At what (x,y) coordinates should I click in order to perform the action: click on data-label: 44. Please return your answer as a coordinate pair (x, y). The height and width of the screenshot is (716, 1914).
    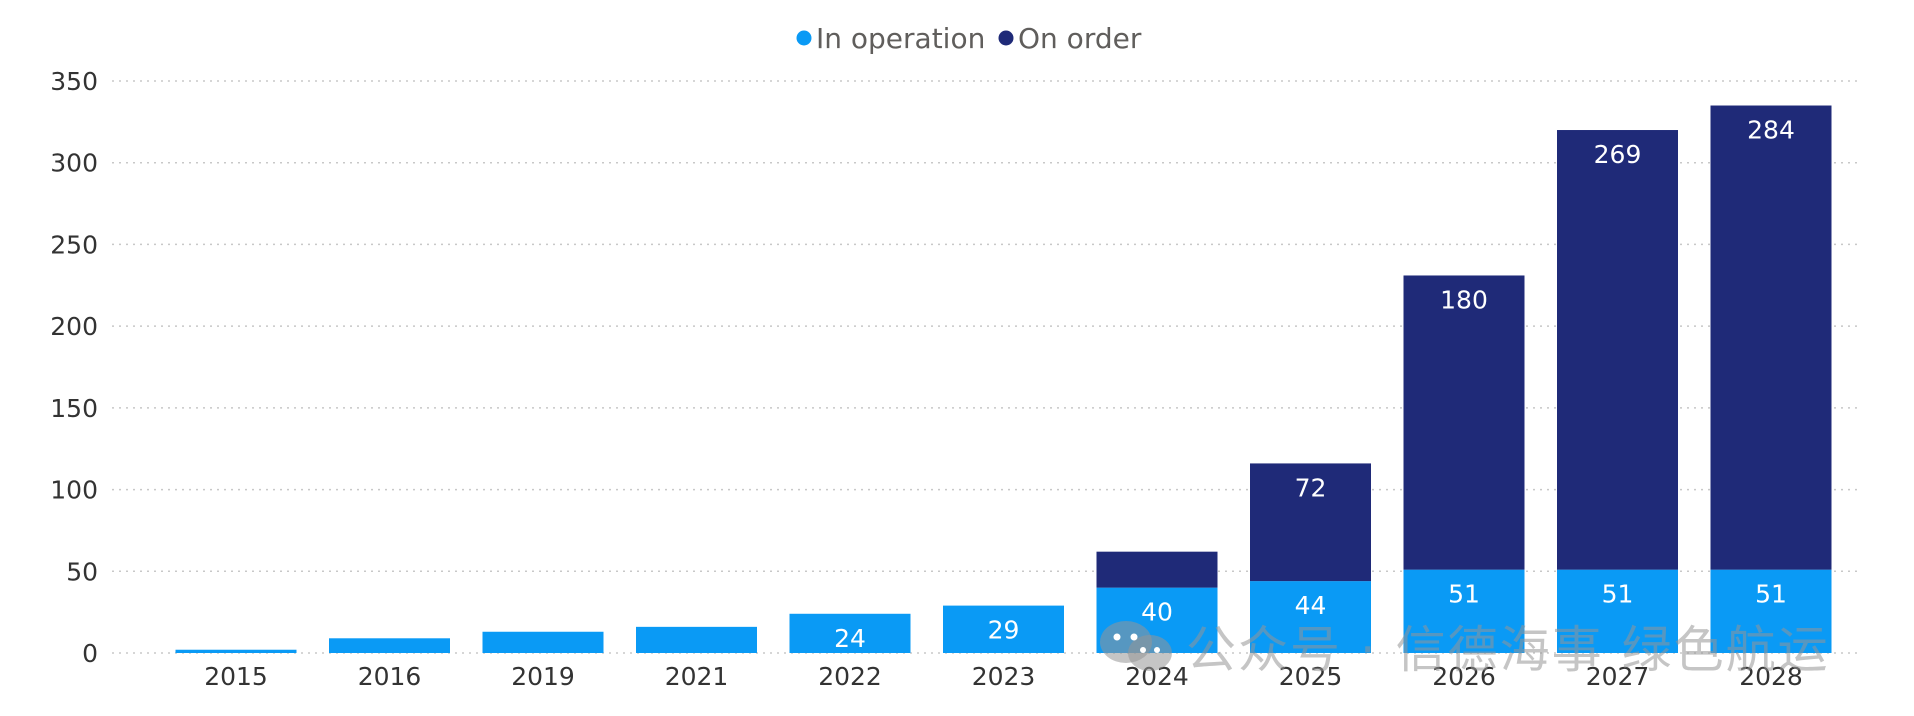
    Looking at the image, I should click on (1311, 605).